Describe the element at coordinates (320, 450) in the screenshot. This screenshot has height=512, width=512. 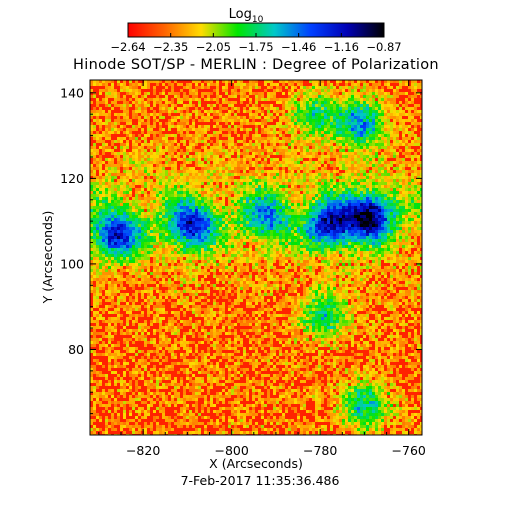
I see `x-tick-label: −780` at that location.